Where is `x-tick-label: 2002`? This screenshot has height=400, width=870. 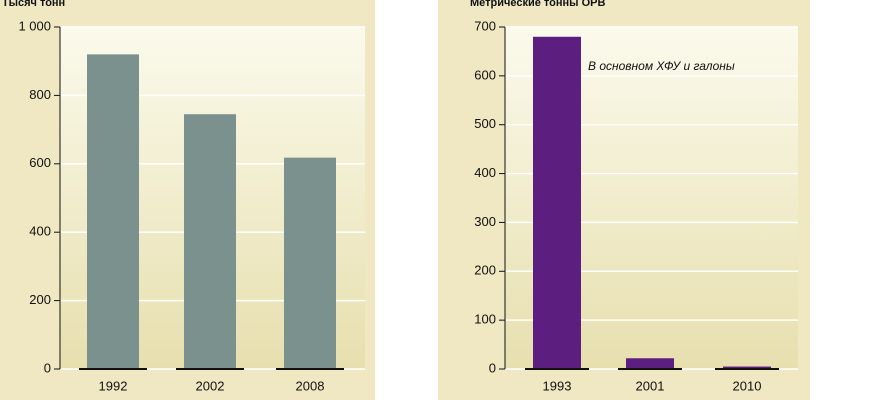
x-tick-label: 2002 is located at coordinates (210, 385).